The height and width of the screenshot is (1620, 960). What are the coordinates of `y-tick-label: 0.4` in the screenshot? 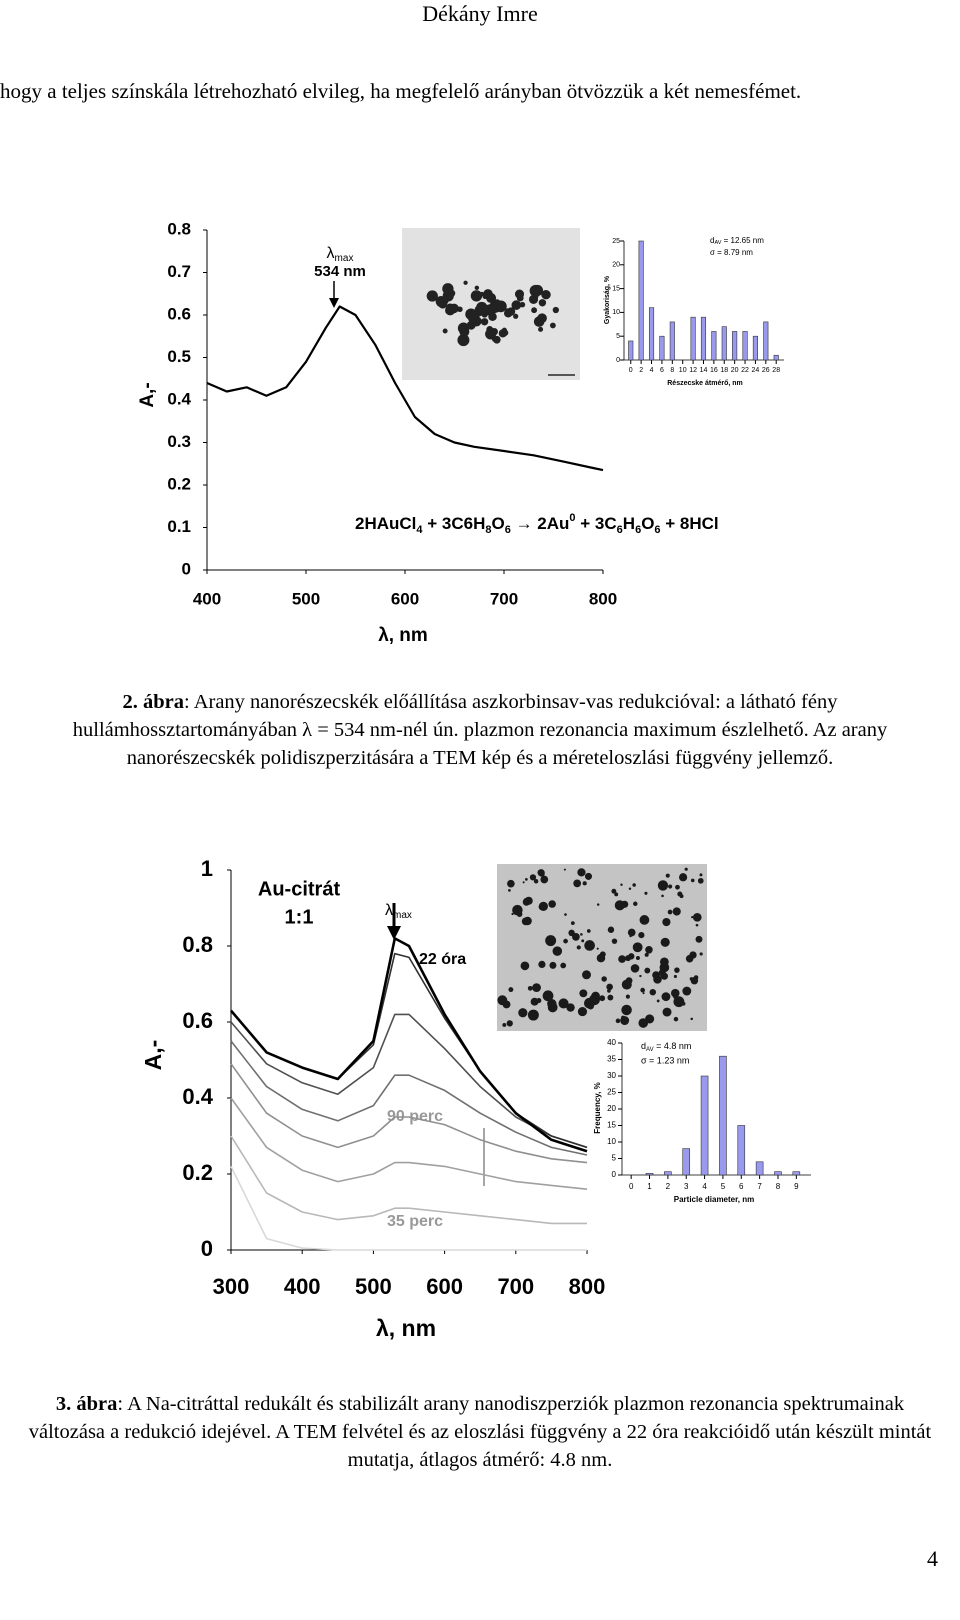 It's located at (179, 398).